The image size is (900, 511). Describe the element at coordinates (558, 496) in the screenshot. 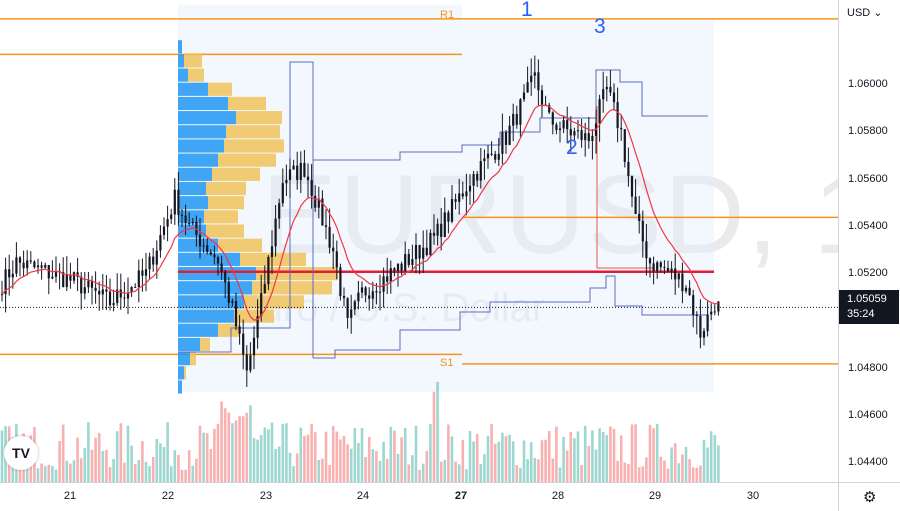

I see `time-tick-label: 28` at that location.